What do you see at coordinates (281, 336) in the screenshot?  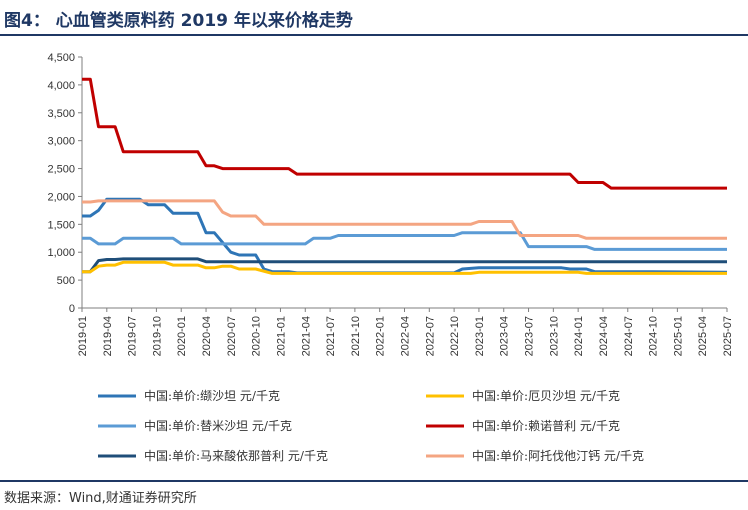 I see `x-tick-label: 2021-01` at bounding box center [281, 336].